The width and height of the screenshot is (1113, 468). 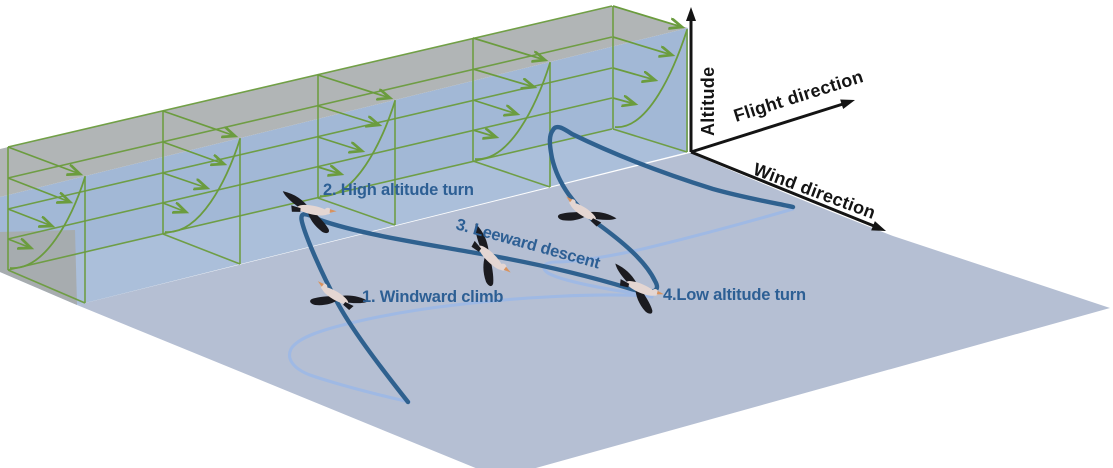 What do you see at coordinates (691, 14) in the screenshot?
I see `altitude-axis-arrow-icon` at bounding box center [691, 14].